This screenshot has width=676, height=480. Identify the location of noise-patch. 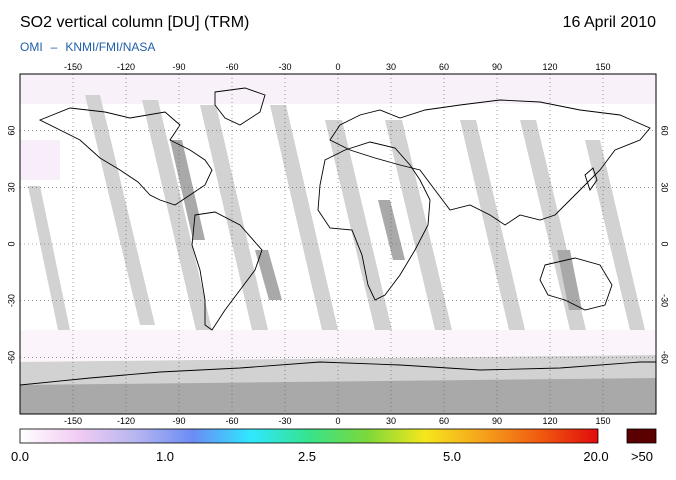
(40, 160).